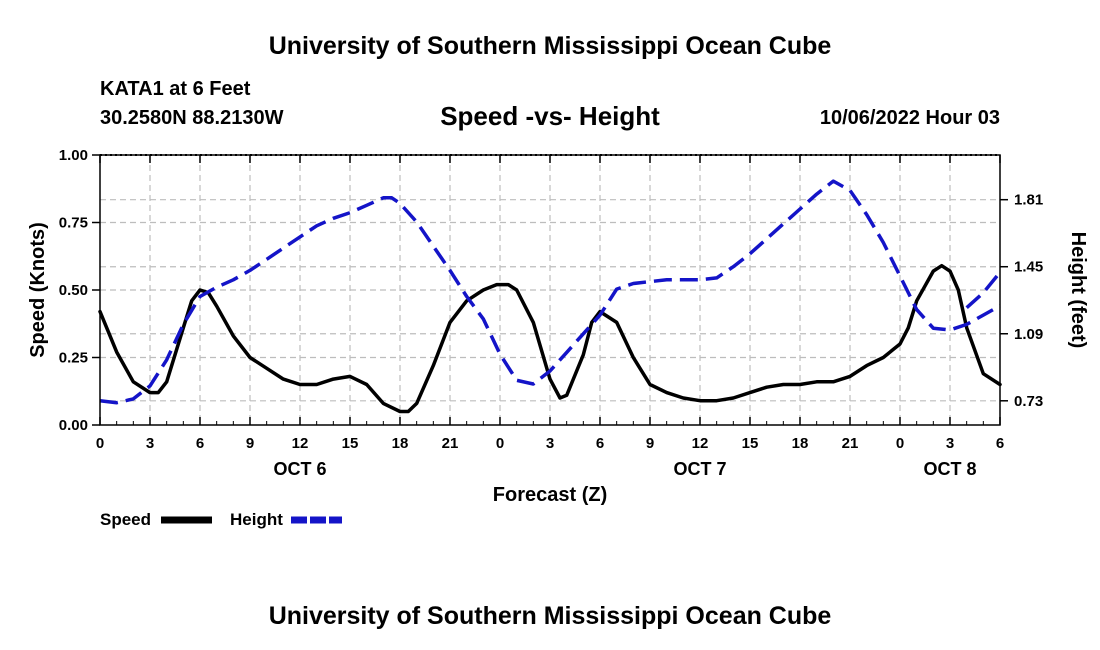  Describe the element at coordinates (983, 290) in the screenshot. I see `series-line-height-tail` at that location.